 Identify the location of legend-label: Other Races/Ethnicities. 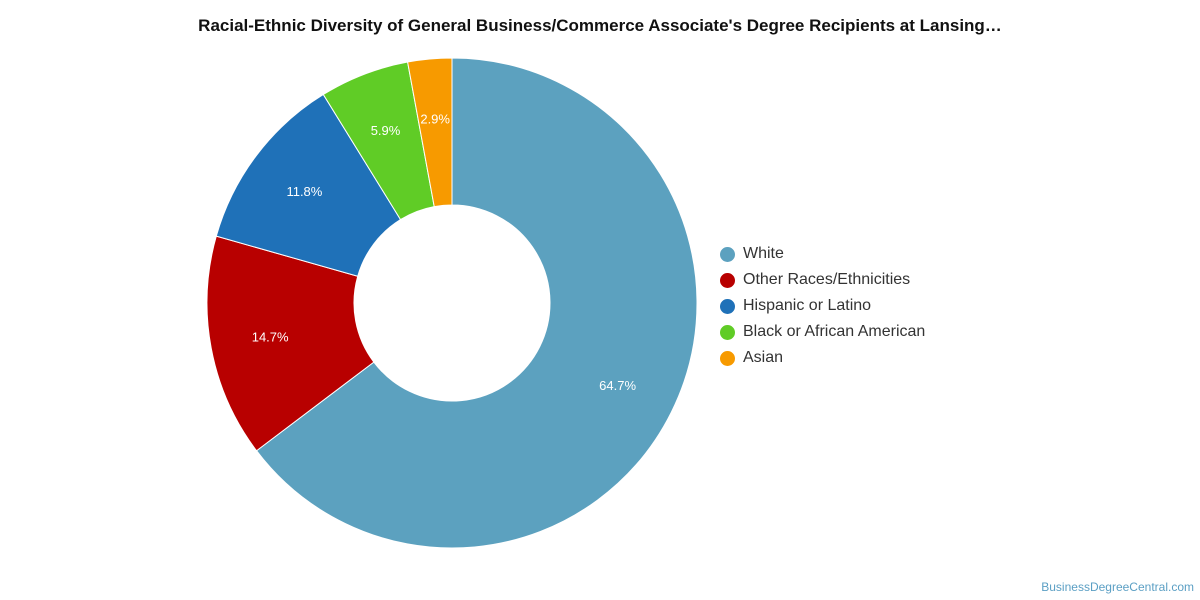
(827, 279).